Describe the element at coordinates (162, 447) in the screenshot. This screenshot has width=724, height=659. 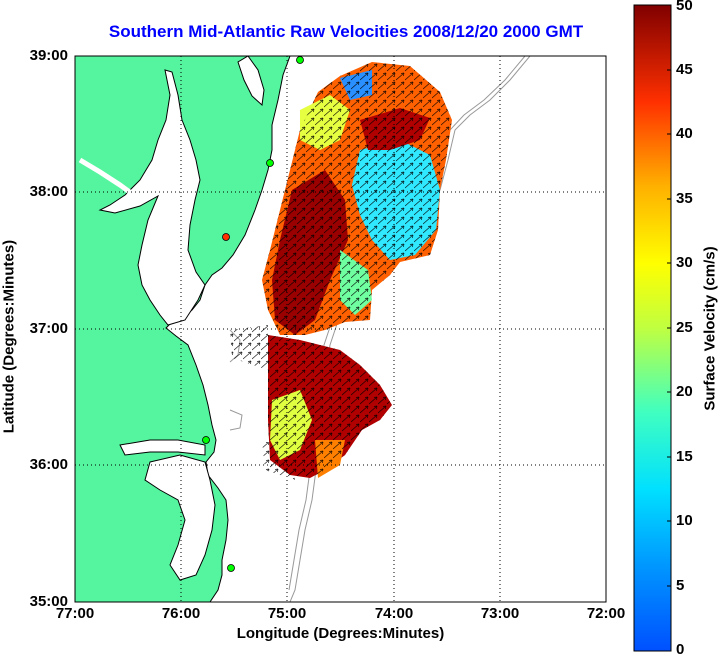
I see `albemarle-sound` at that location.